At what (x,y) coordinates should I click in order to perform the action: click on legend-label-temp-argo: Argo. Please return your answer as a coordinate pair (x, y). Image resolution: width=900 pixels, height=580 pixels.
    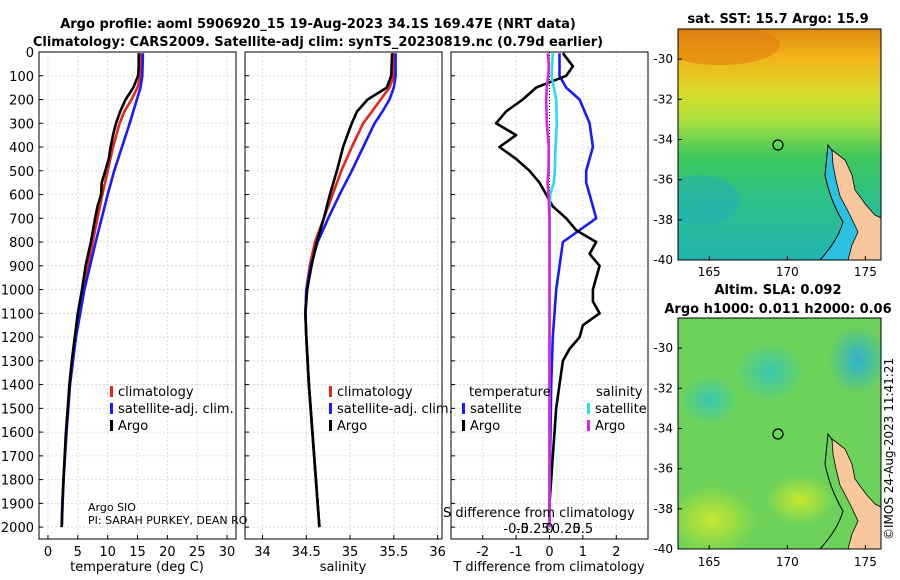
    Looking at the image, I should click on (485, 426).